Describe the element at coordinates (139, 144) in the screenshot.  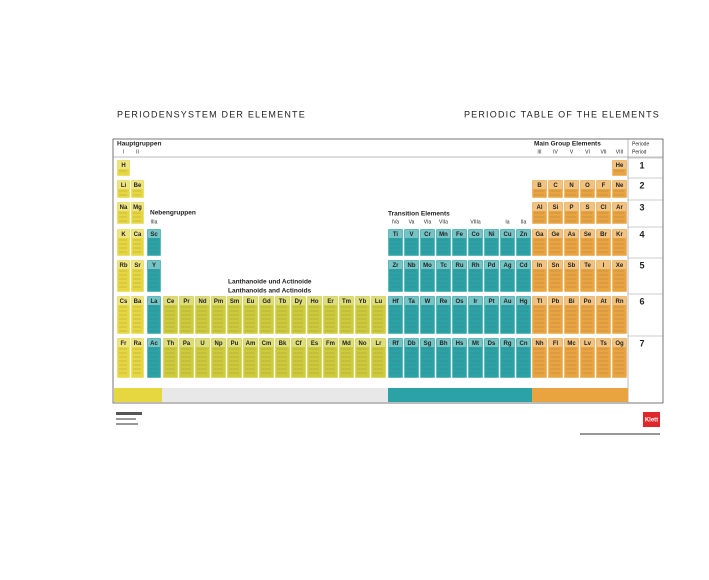
I see `main-groups-de: Hauptgruppen` at that location.